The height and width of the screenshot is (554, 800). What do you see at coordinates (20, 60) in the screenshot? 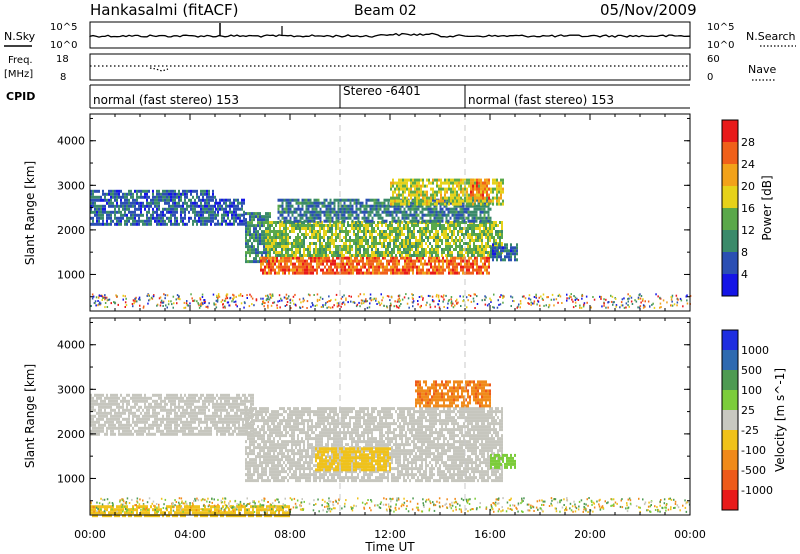
I see `freq-label-line1: Freq.` at bounding box center [20, 60].